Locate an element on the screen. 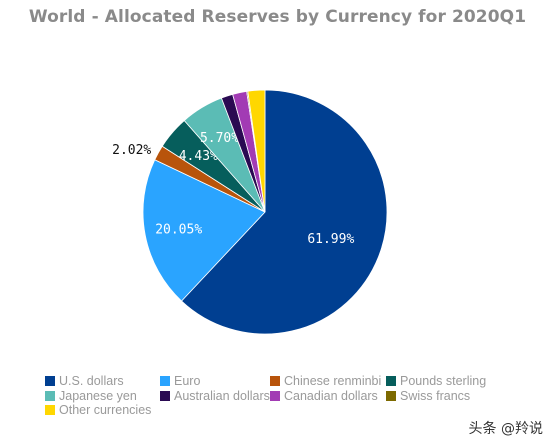  watermark-text: 头条 @羚说 is located at coordinates (505, 429).